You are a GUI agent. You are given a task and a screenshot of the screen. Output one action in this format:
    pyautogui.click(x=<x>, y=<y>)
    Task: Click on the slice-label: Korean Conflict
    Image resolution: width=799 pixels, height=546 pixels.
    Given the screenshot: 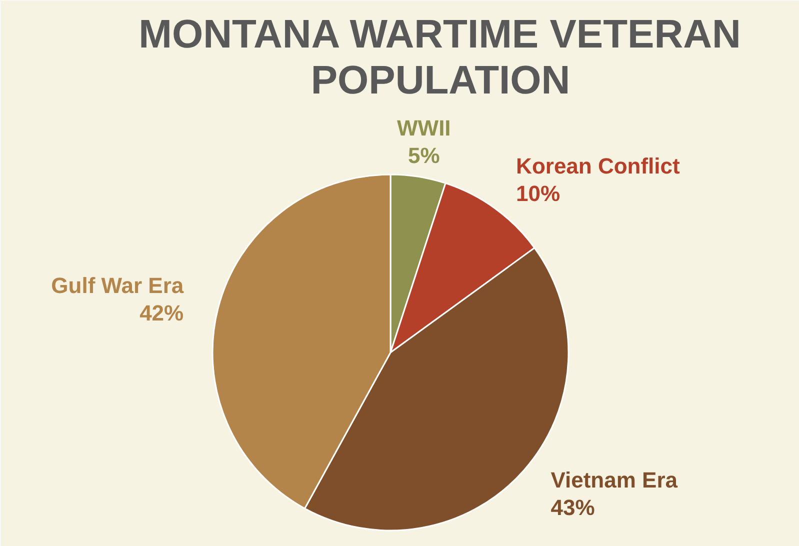 What is the action you would take?
    pyautogui.click(x=598, y=165)
    